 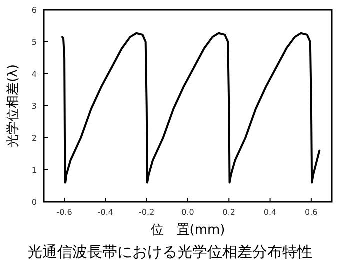 What do you see at coordinates (34, 106) in the screenshot?
I see `y-tick-label: 3` at bounding box center [34, 106].